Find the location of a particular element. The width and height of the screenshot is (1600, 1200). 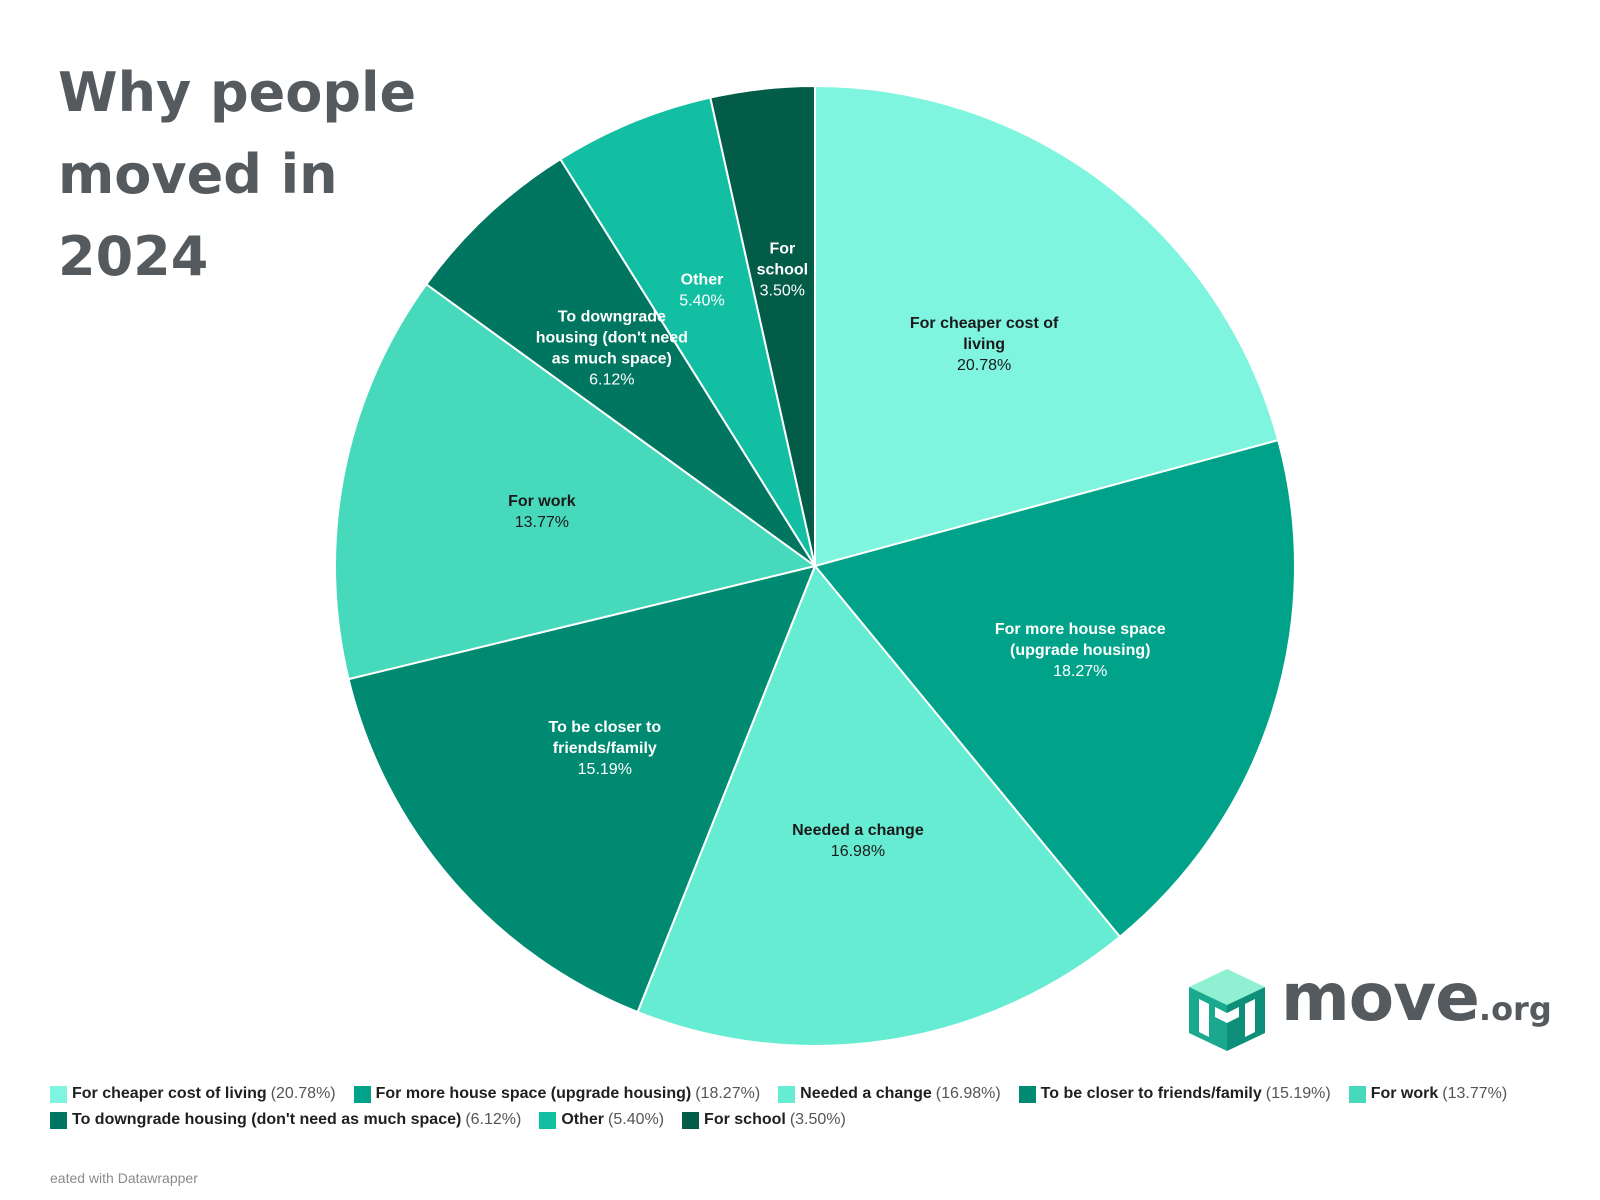

slice-label-value: 20.78% is located at coordinates (984, 365).